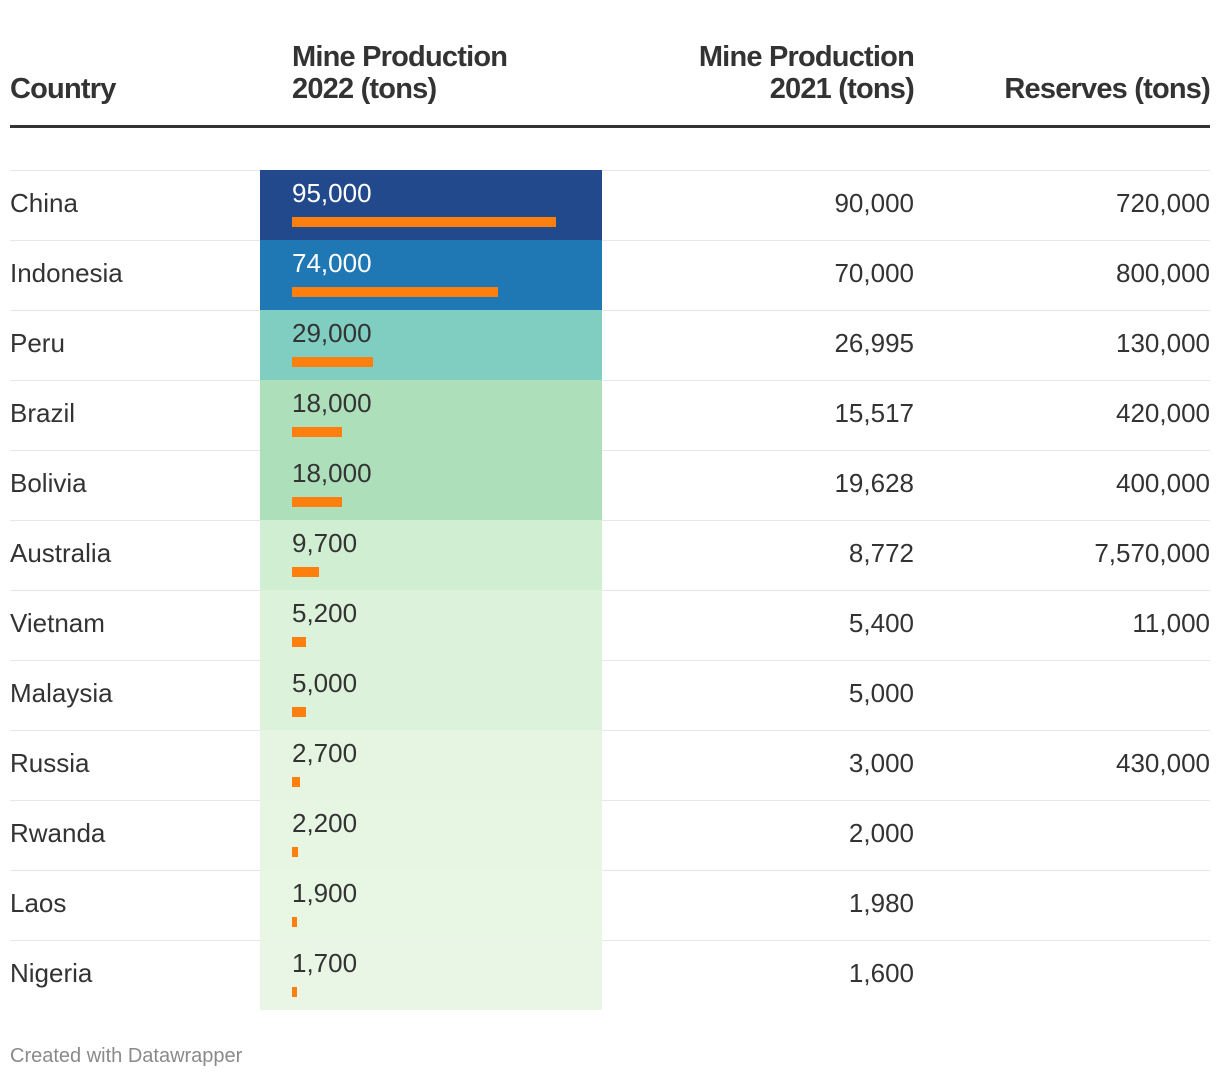 This screenshot has width=1220, height=1082. Describe the element at coordinates (610, 415) in the screenshot. I see `table-row: Brazil 18,000 15,517 420,000` at that location.